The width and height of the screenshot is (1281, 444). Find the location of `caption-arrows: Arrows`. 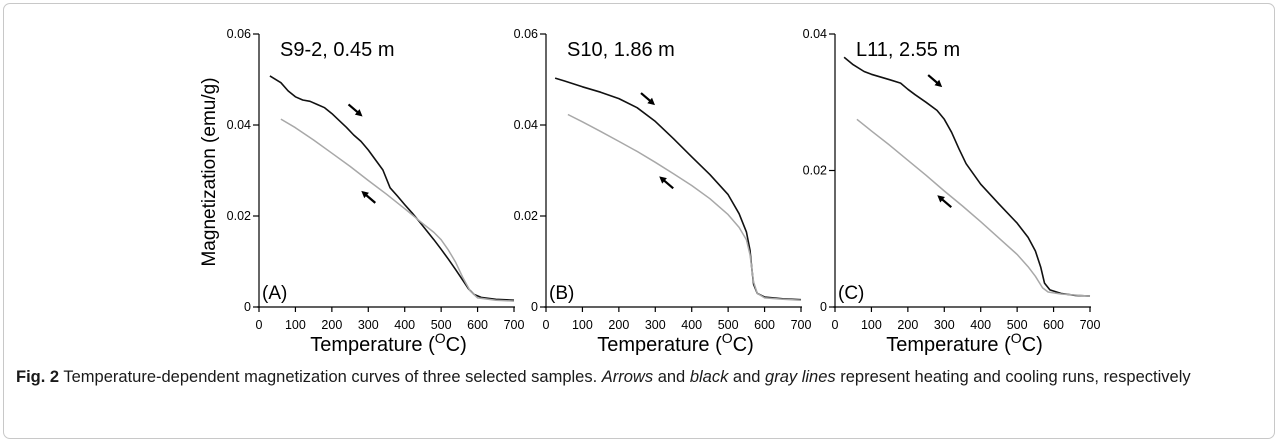

caption-arrows: Arrows is located at coordinates (627, 377).